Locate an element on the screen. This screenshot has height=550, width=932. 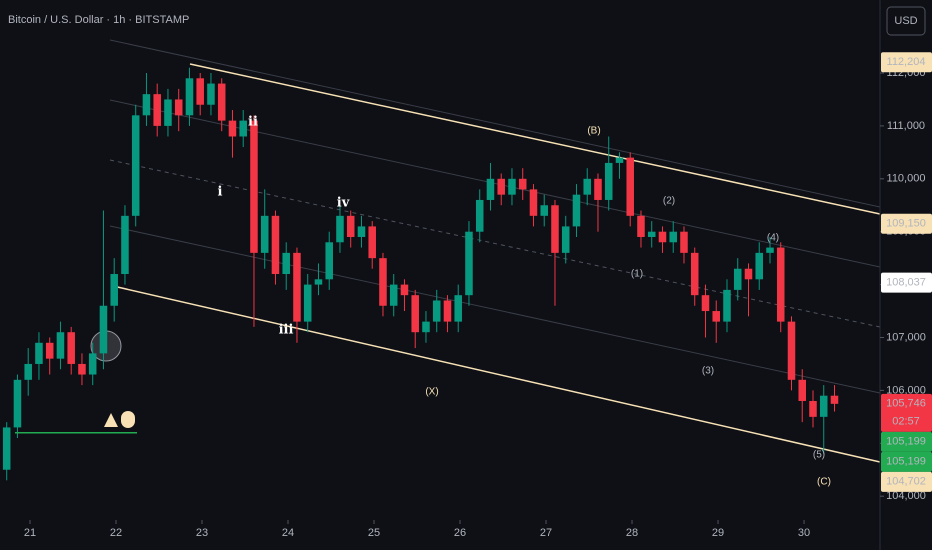
wave-label: (1) is located at coordinates (637, 274).